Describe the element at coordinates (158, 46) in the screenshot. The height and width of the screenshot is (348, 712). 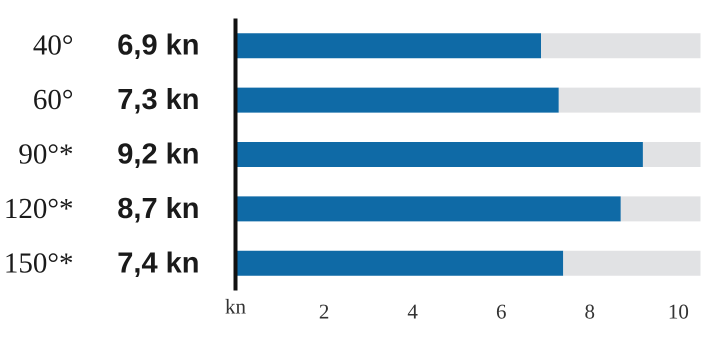
I see `data-label: 6,9 kn` at that location.